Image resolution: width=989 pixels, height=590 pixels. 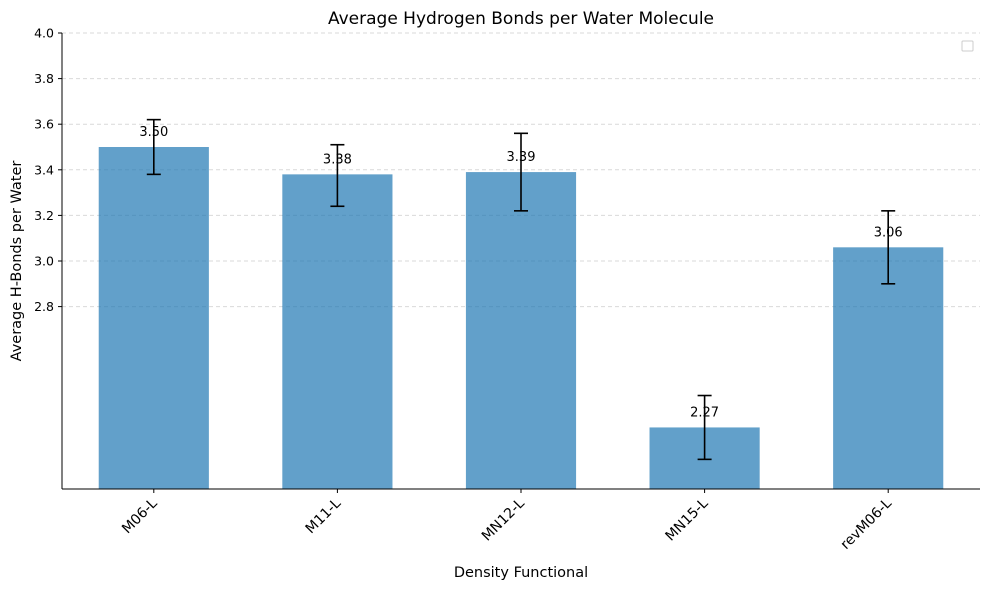 What do you see at coordinates (44, 215) in the screenshot?
I see `y-tick-label: 3.2` at bounding box center [44, 215].